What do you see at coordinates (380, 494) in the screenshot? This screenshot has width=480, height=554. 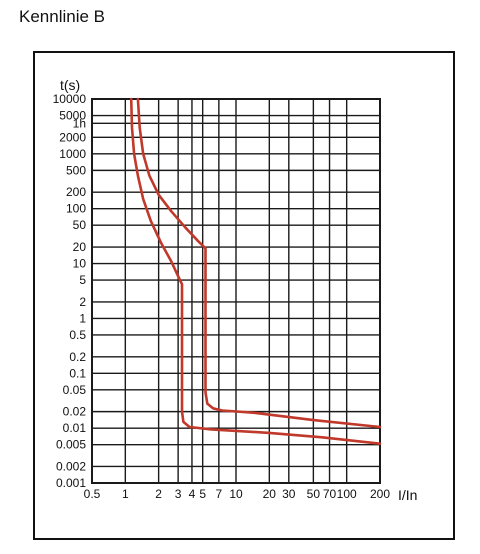 I see `x-tick-label: 200` at bounding box center [380, 494].